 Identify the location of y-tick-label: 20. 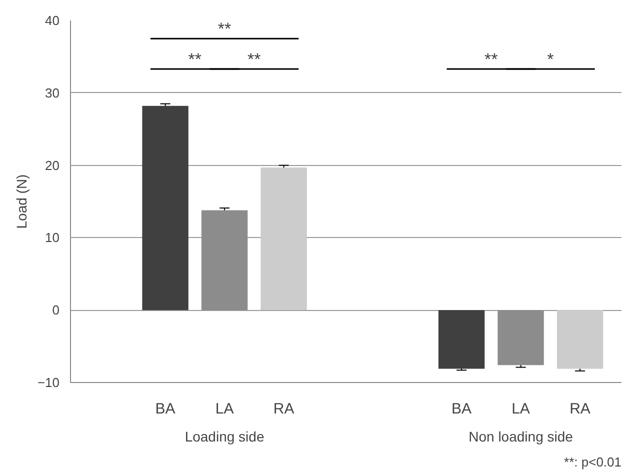
(52, 165).